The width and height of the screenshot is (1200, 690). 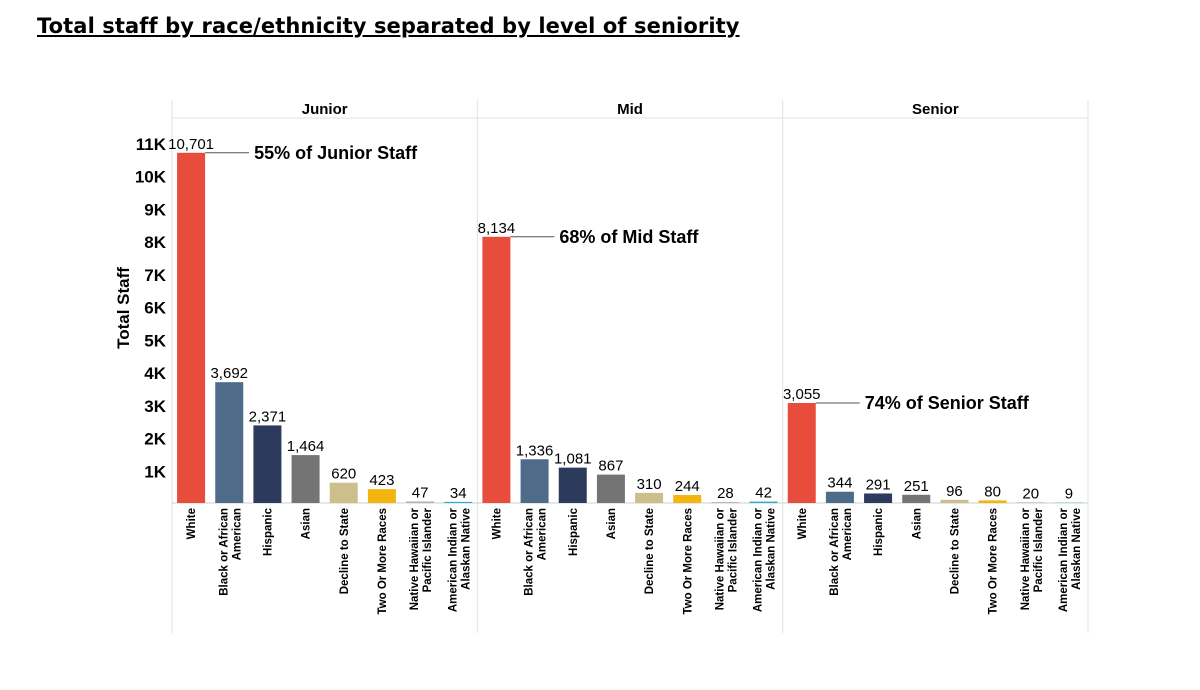 What do you see at coordinates (688, 561) in the screenshot?
I see `category-label-mid-two-or-more-races: Two Or More Races` at bounding box center [688, 561].